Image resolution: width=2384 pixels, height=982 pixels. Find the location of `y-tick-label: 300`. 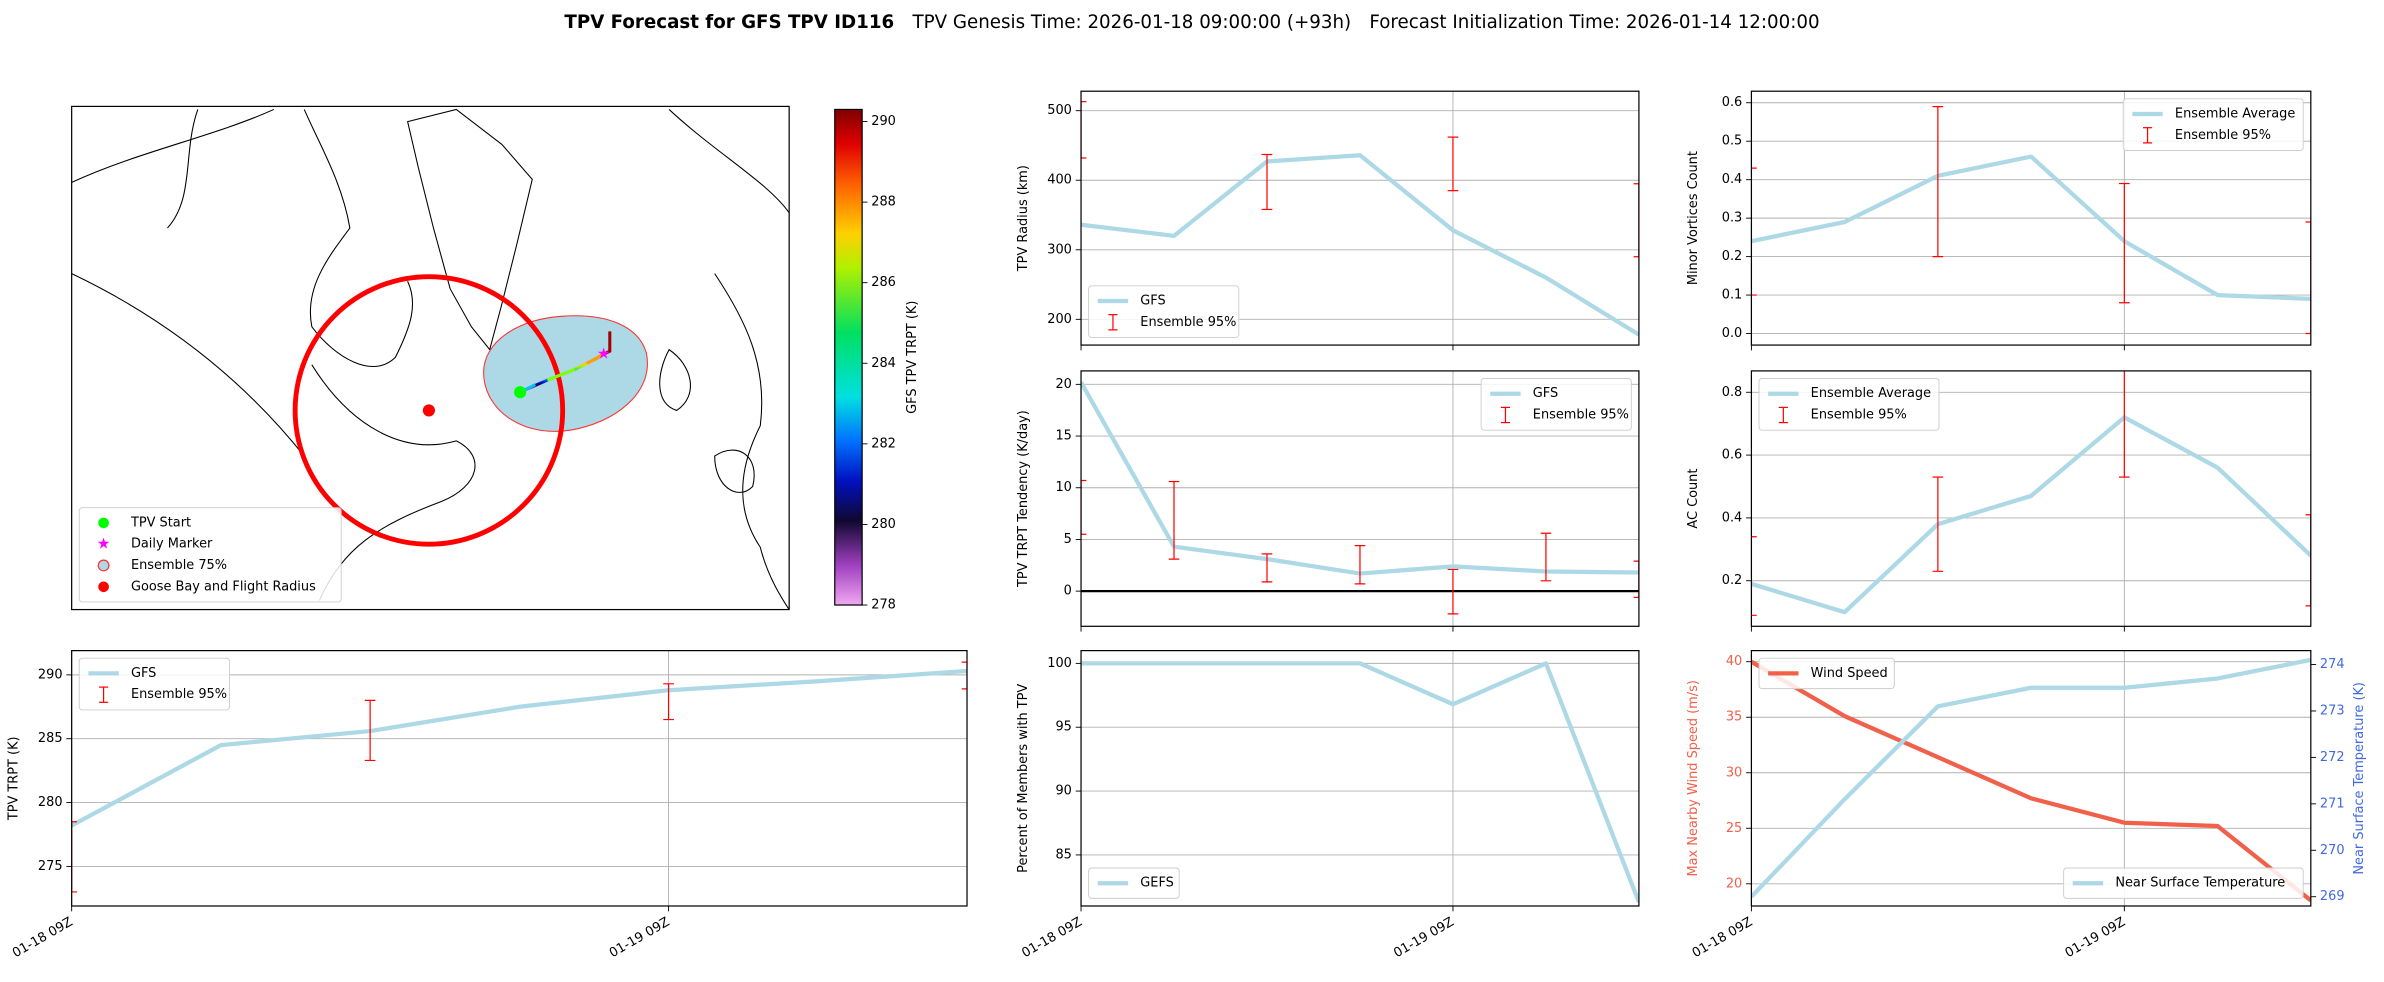

y-tick-label: 300 is located at coordinates (1059, 249).